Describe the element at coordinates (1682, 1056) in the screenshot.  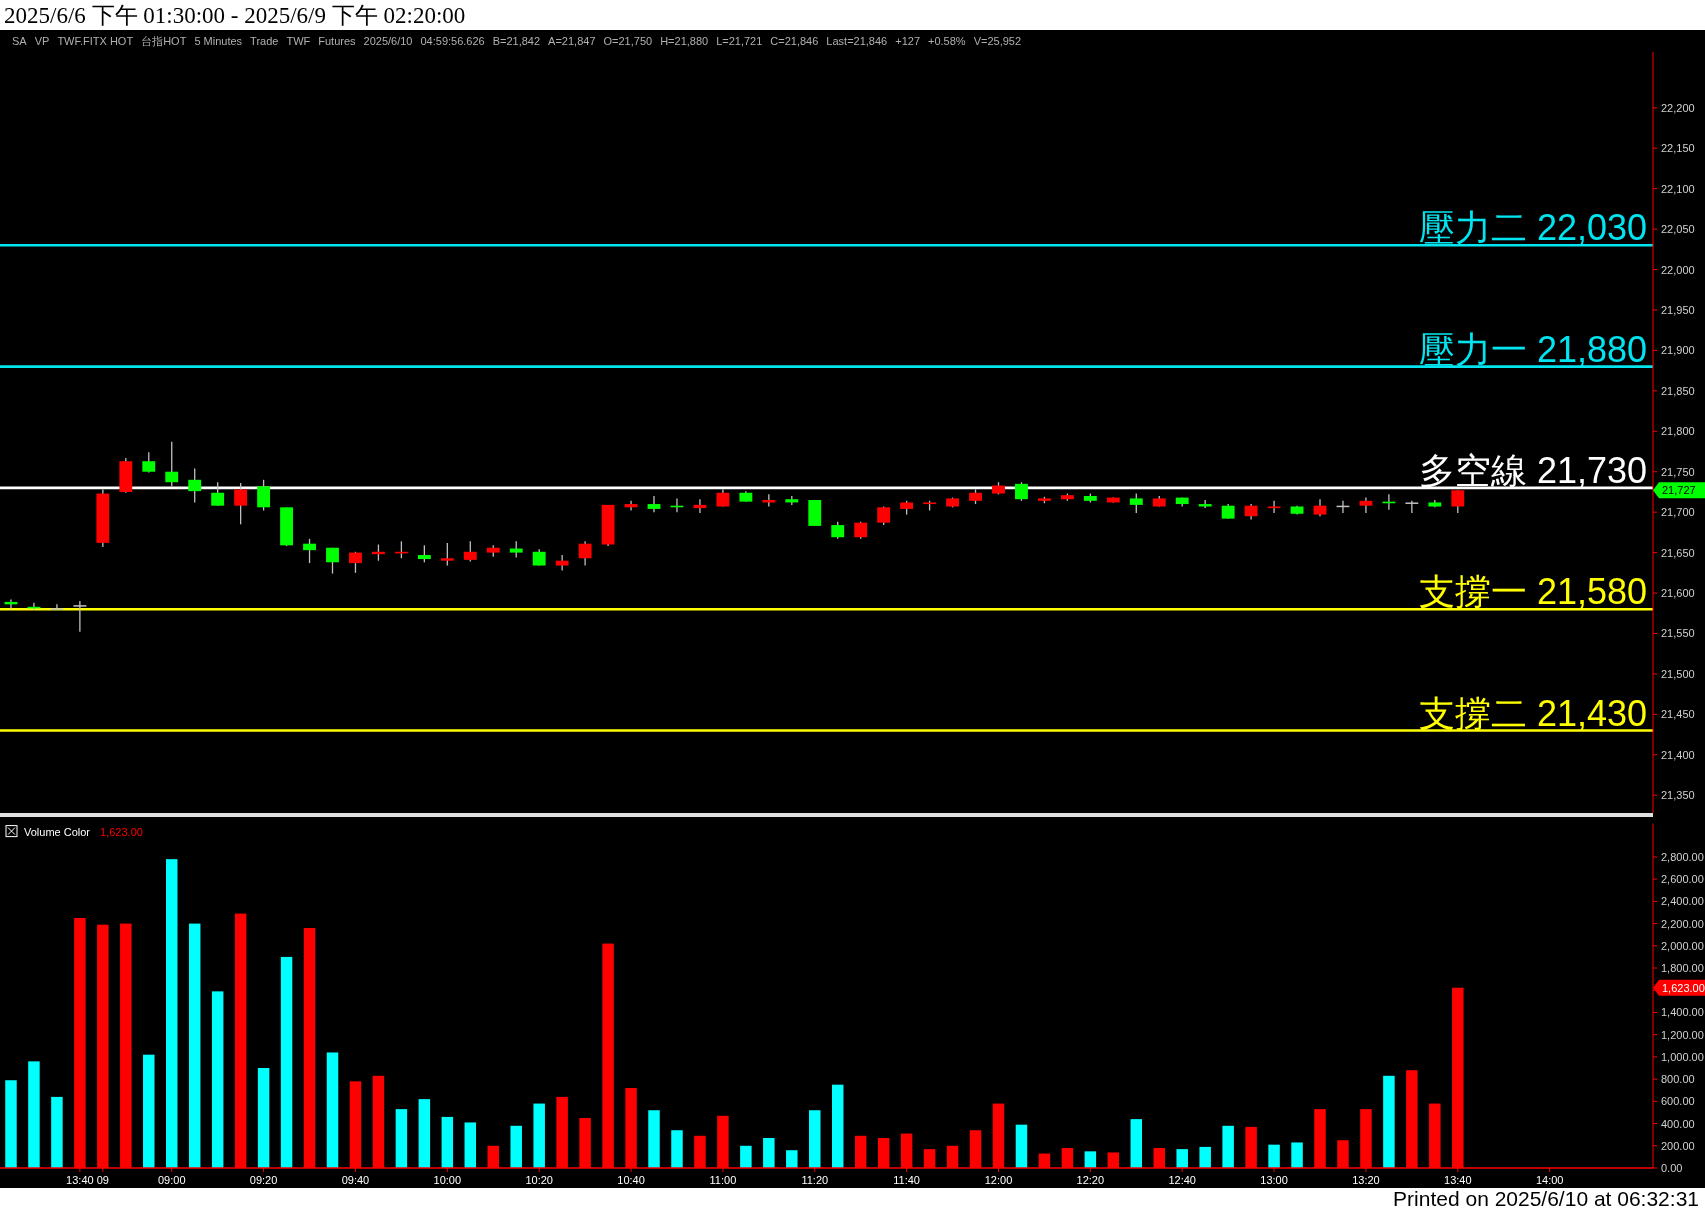
I see `y-tick-label: 1,000.00` at that location.